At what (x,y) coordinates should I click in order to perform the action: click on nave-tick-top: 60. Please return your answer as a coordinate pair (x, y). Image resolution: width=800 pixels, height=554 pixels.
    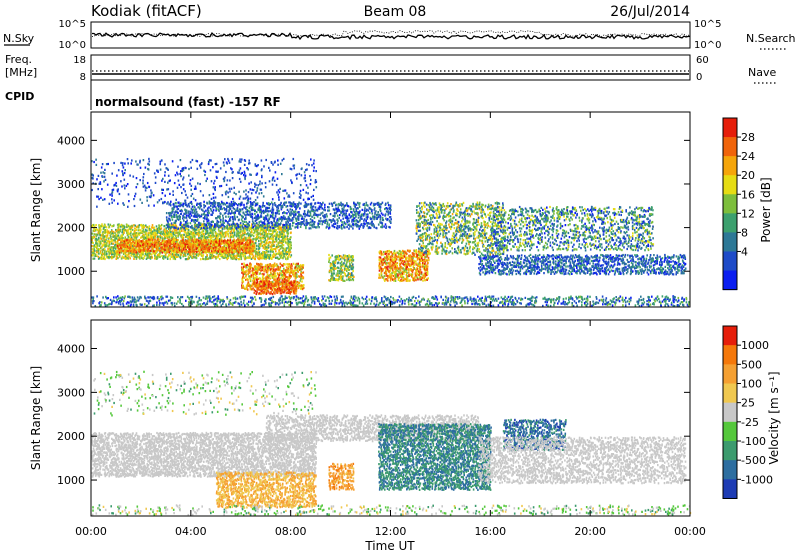
    Looking at the image, I should click on (702, 60).